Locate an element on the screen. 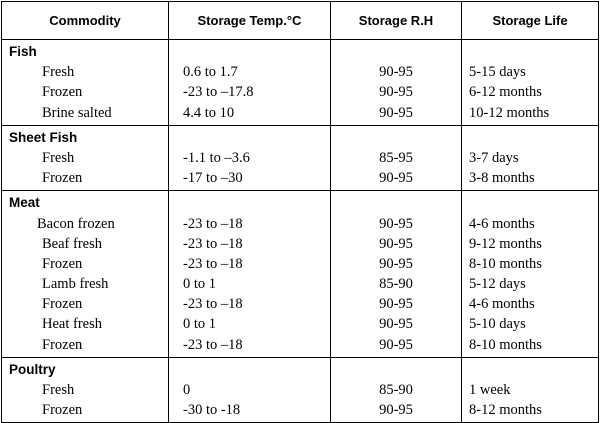  life-value: 1 week is located at coordinates (490, 390).